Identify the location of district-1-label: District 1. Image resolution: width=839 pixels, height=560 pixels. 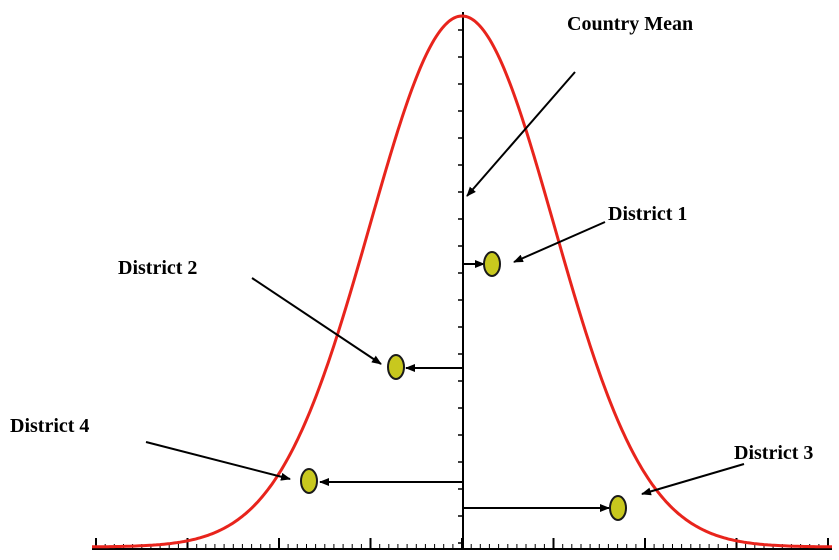
(647, 214).